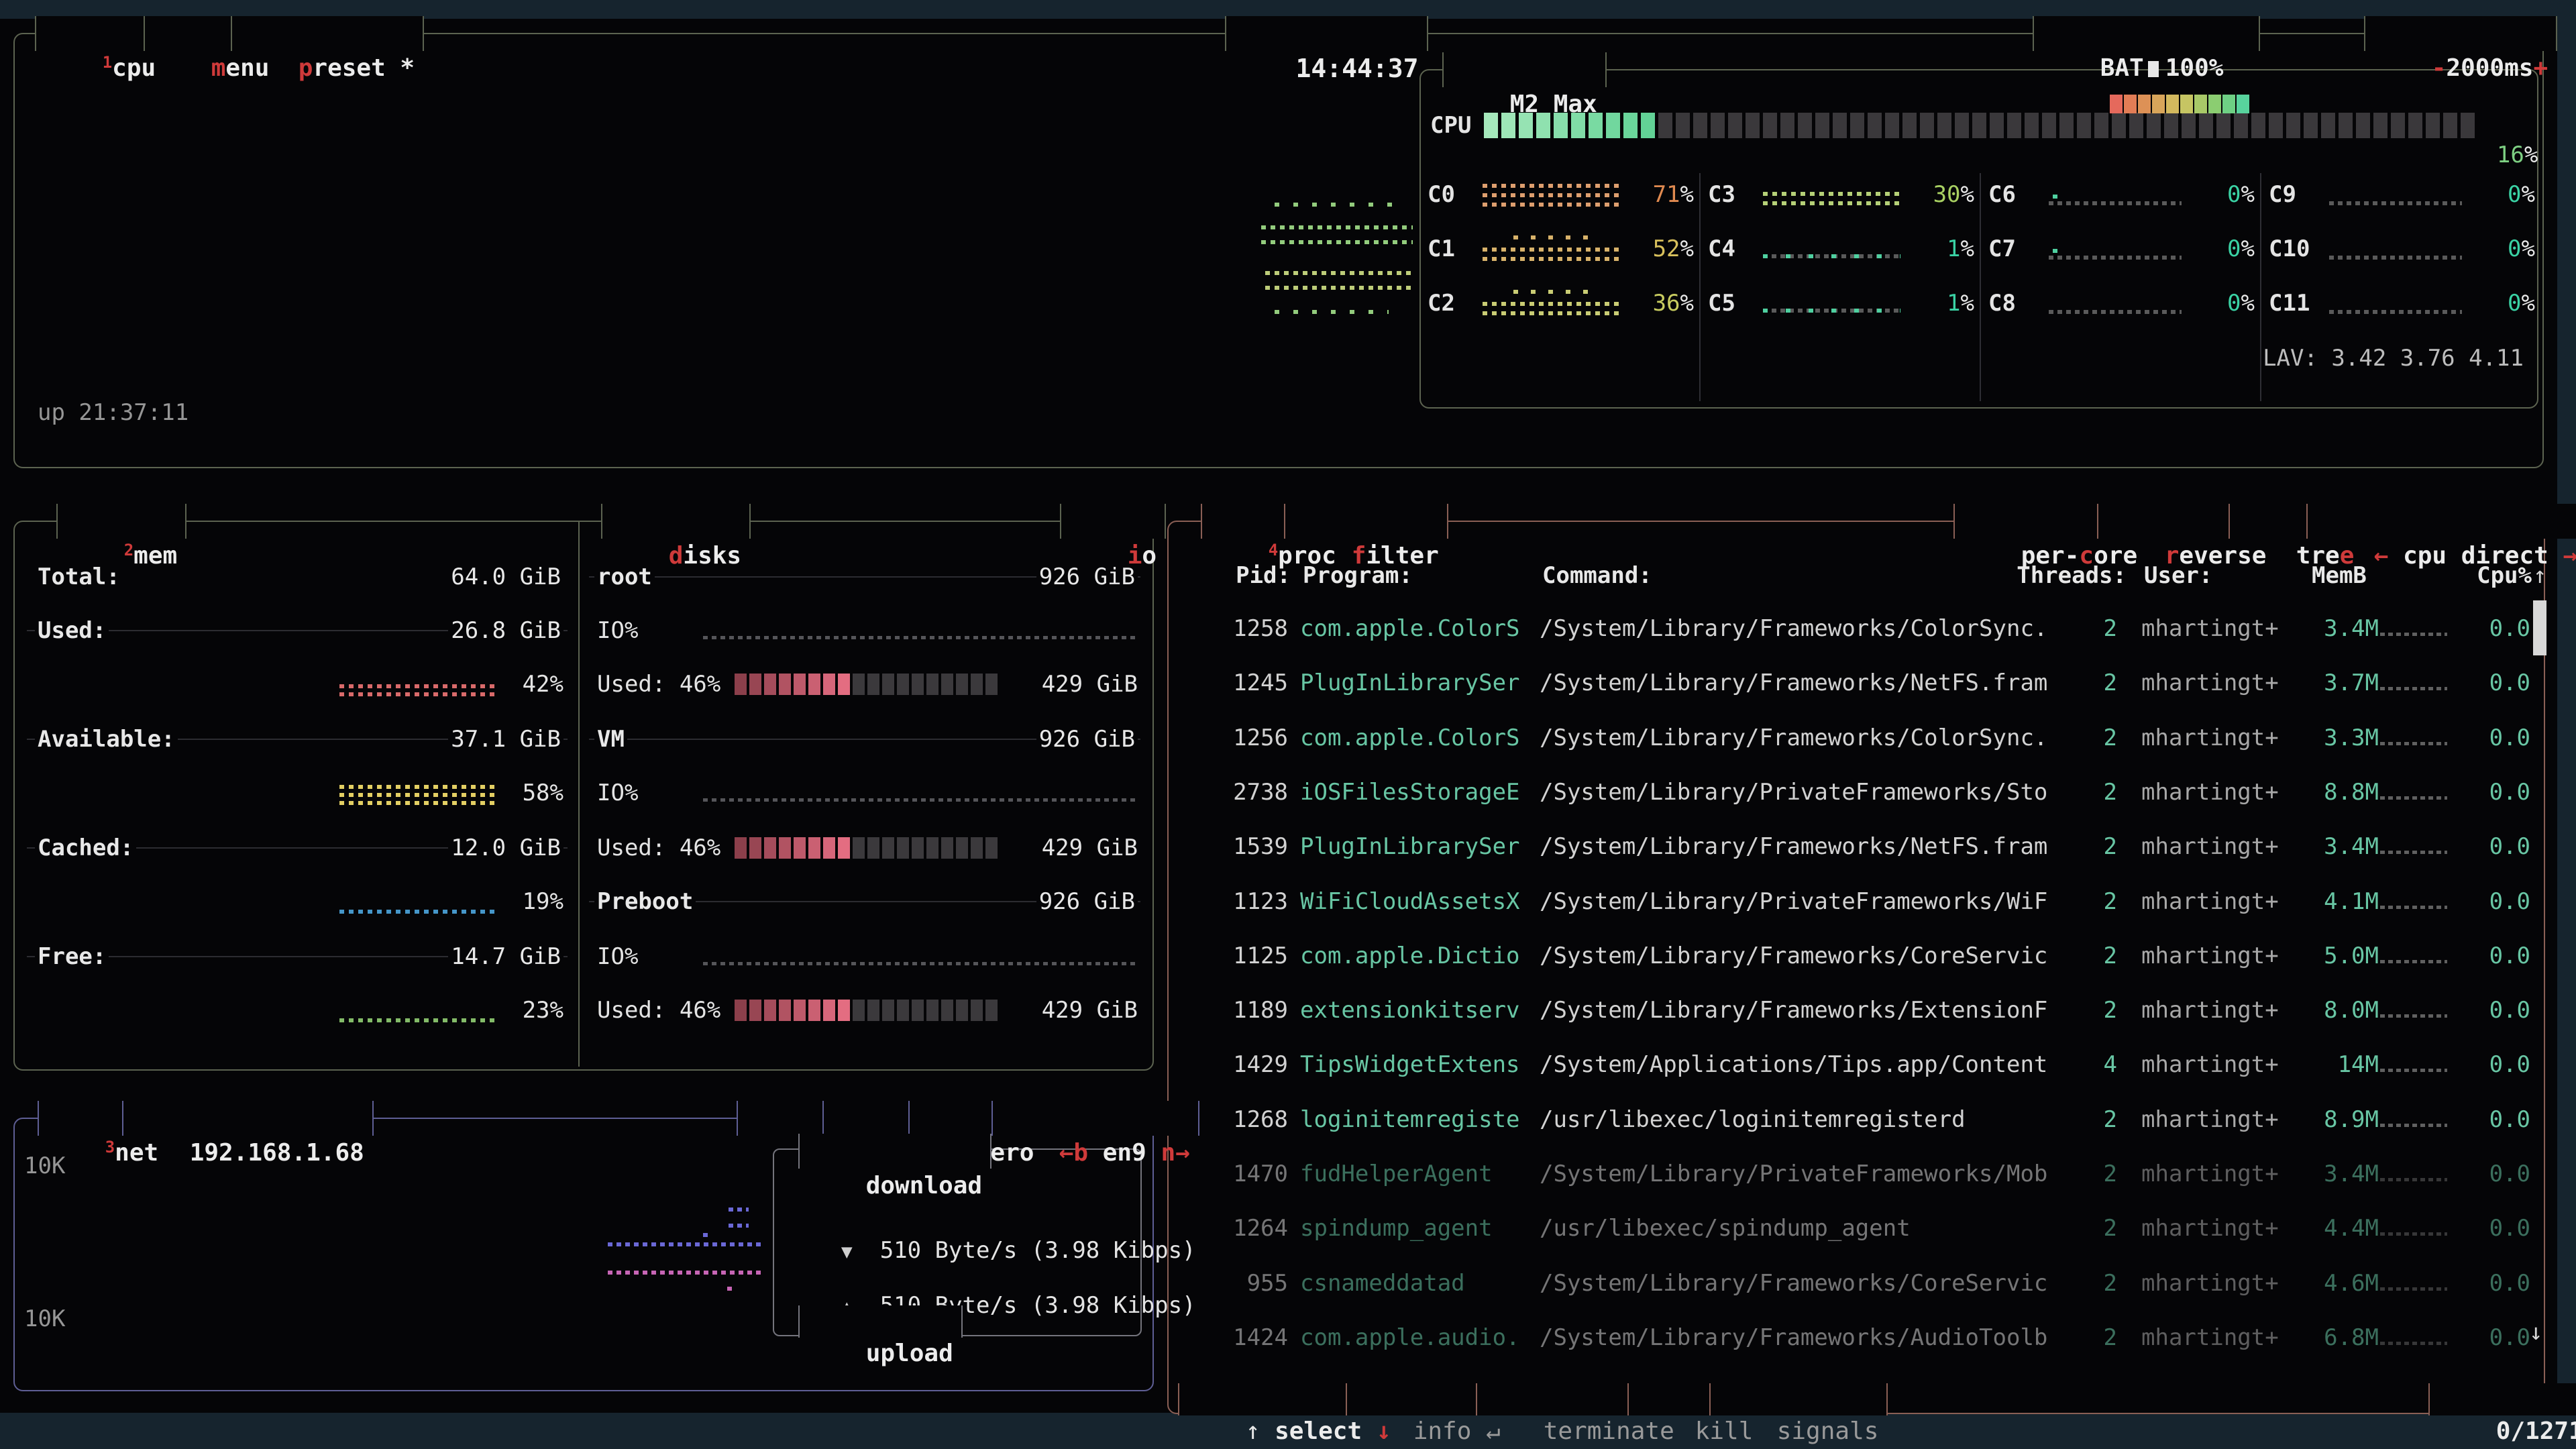 This screenshot has width=2576, height=1449. Describe the element at coordinates (1794, 1064) in the screenshot. I see `process-command: /System/Applications/Tips.app/Content` at that location.